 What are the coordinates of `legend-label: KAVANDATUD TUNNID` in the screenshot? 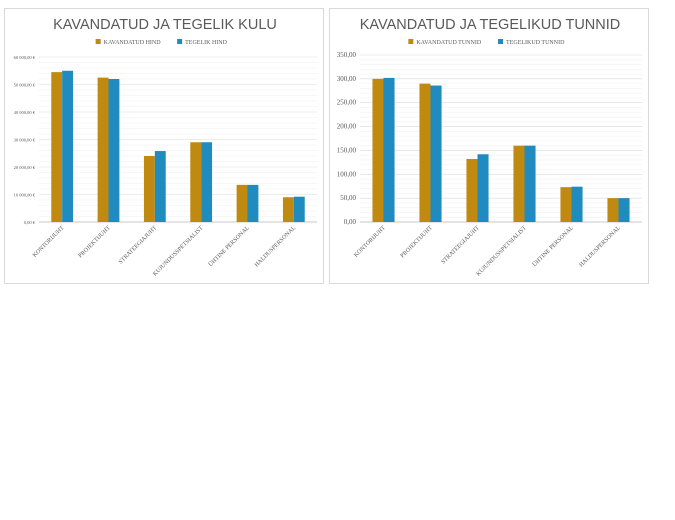 It's located at (449, 43).